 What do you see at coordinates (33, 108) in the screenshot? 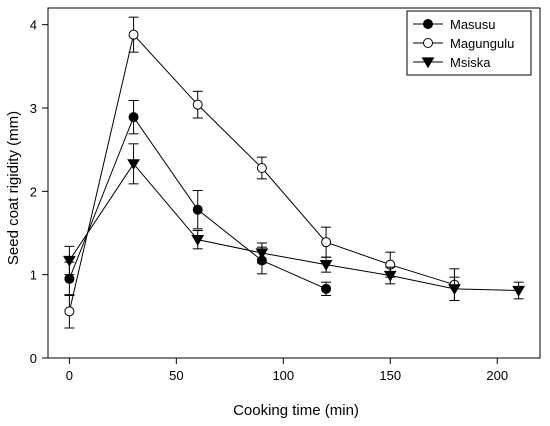
I see `y-tick-label-3: 3` at bounding box center [33, 108].